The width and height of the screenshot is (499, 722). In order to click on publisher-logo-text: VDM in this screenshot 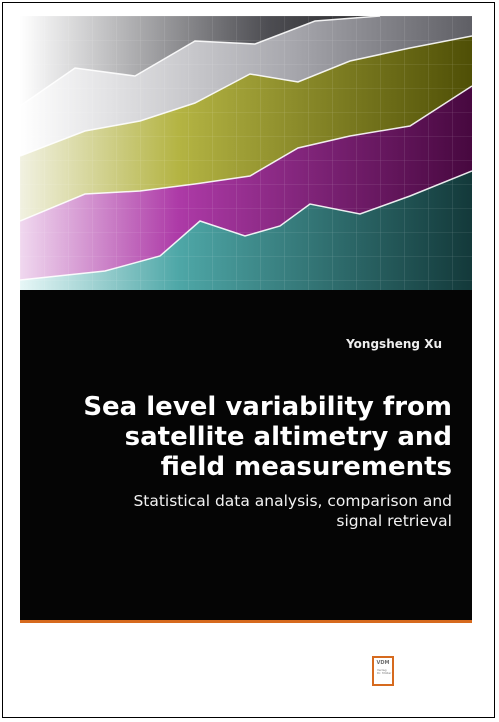, I will do `click(383, 663)`.